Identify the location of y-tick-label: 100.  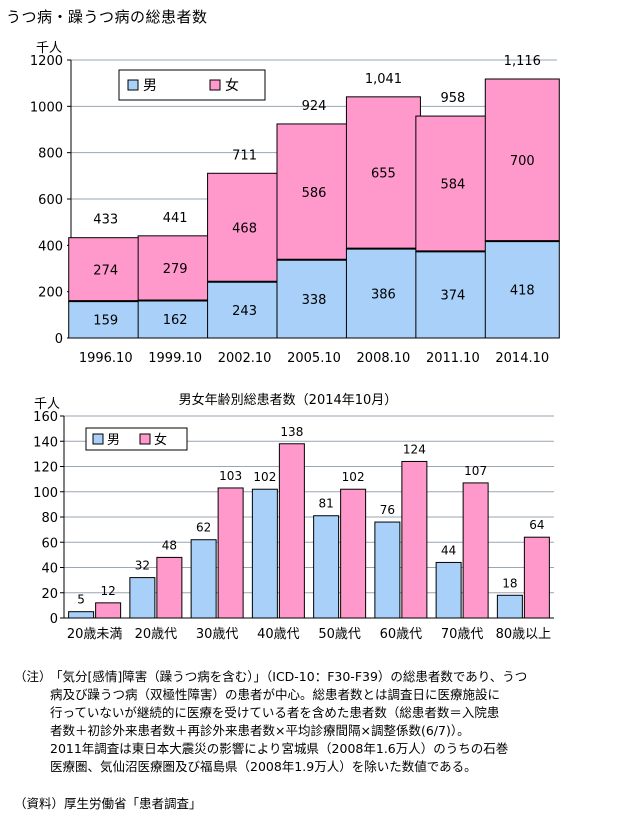
(45, 493).